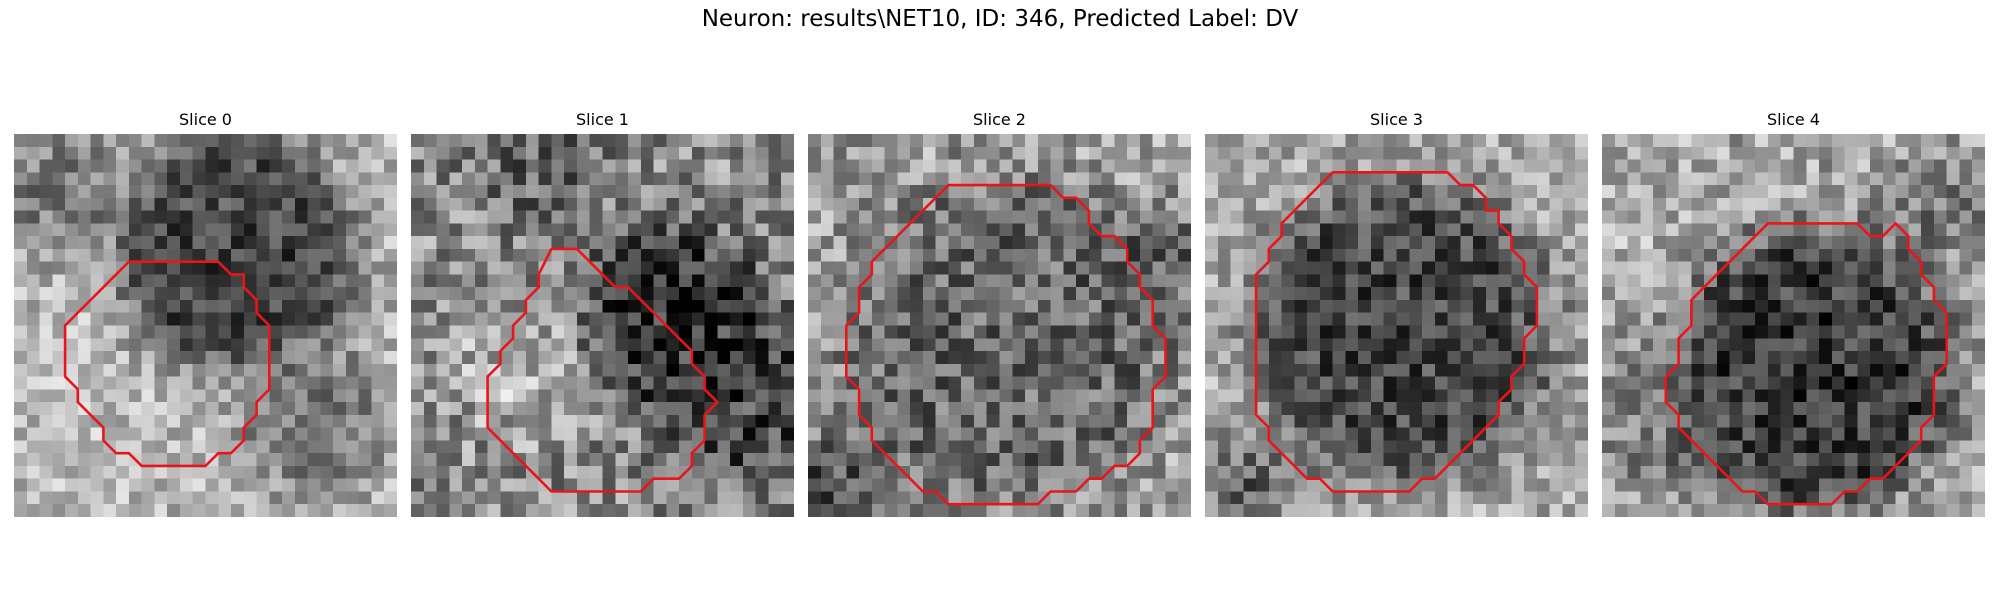  Describe the element at coordinates (1396, 119) in the screenshot. I see `slice-title-3: Slice 3` at that location.